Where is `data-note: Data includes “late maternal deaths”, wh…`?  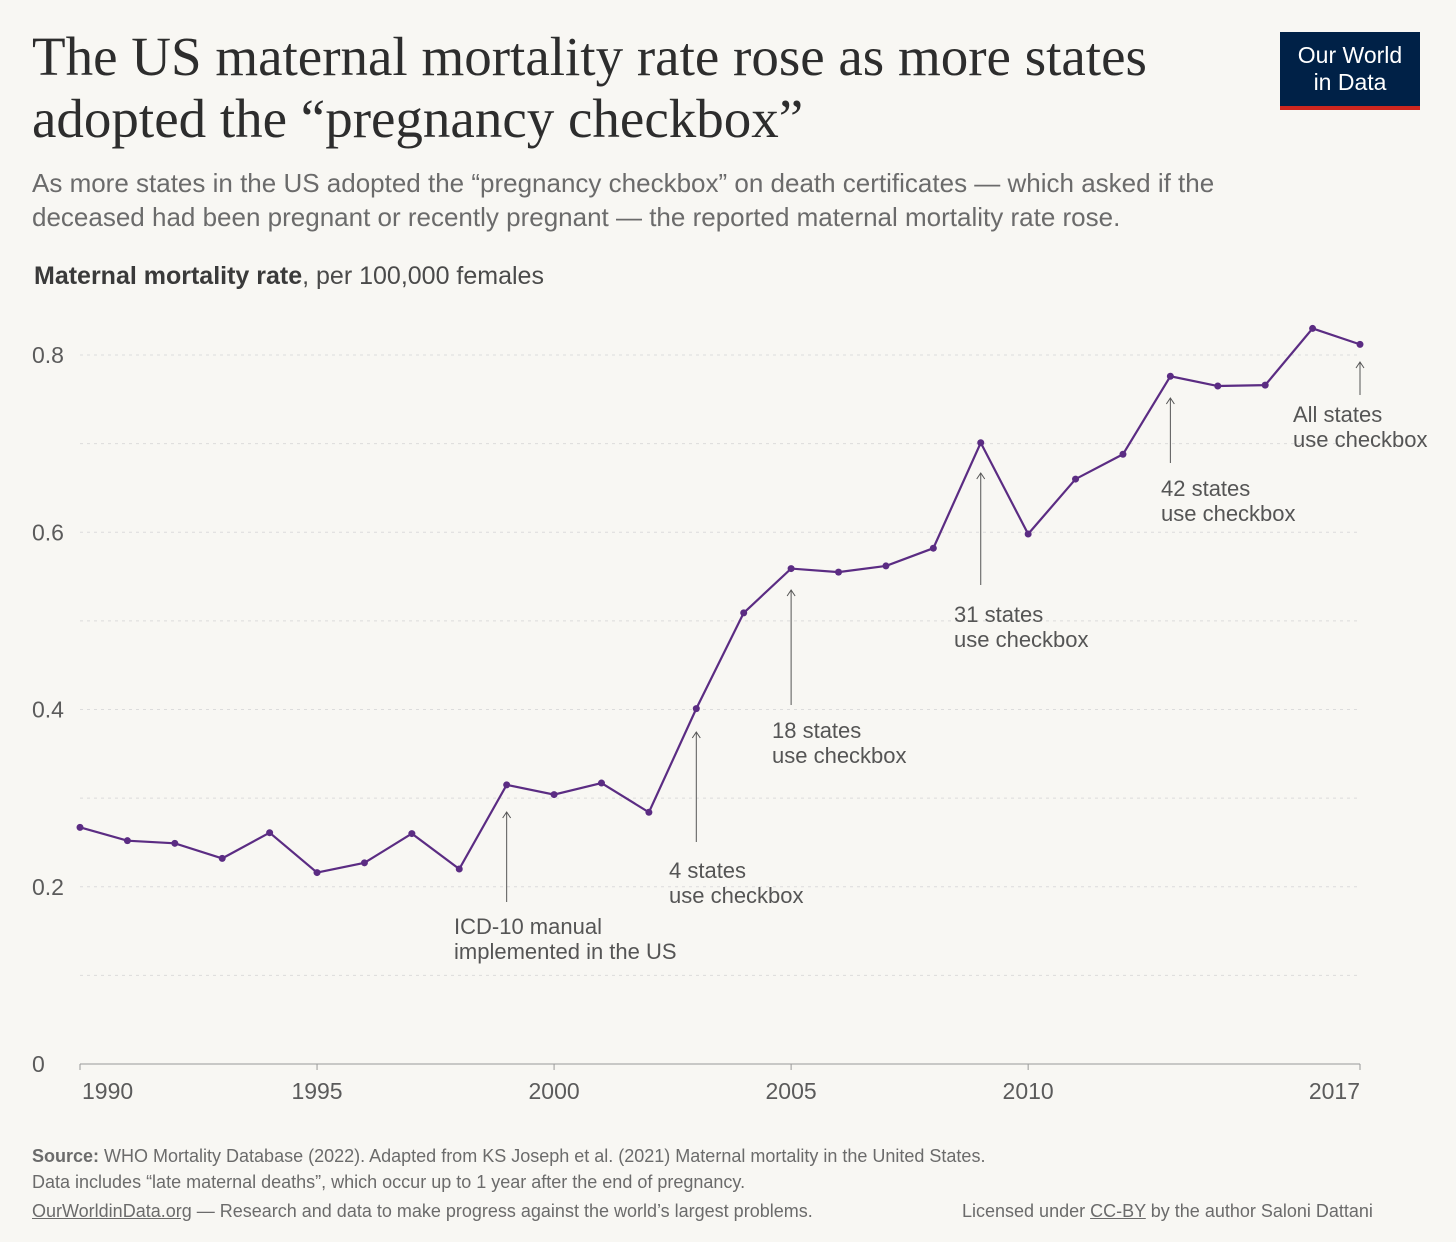 data-note: Data includes “late maternal deaths”, wh… is located at coordinates (389, 1182).